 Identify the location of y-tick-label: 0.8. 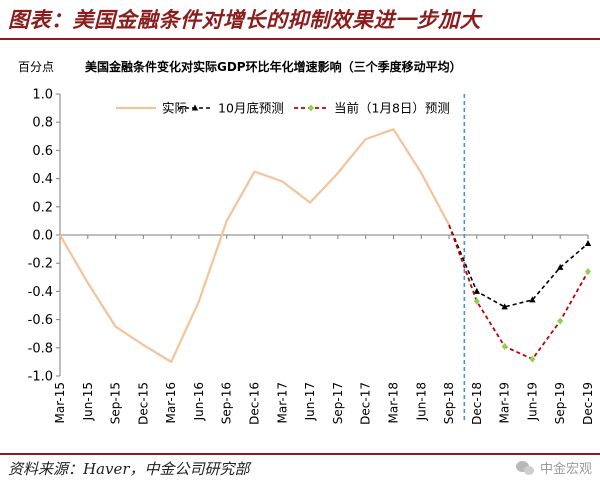
(42, 123).